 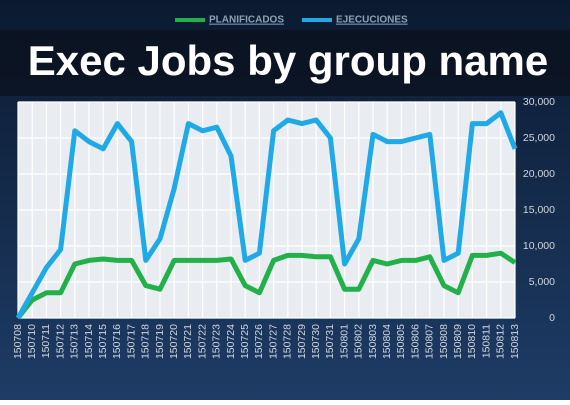 I want to click on x-tick-label: 150728, so click(x=288, y=341).